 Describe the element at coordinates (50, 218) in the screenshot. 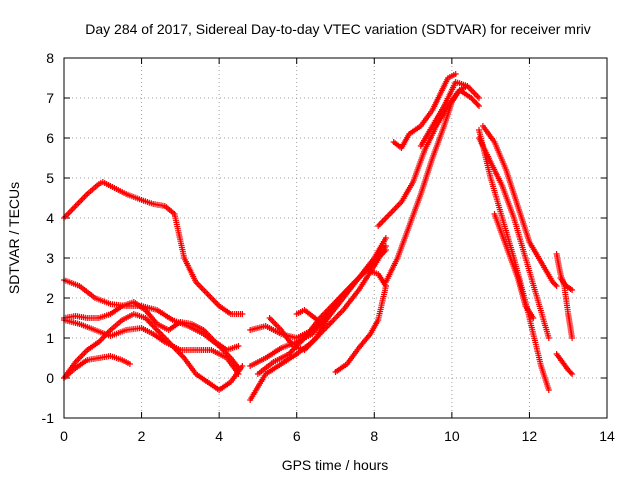

I see `y-tick-label: 4` at that location.